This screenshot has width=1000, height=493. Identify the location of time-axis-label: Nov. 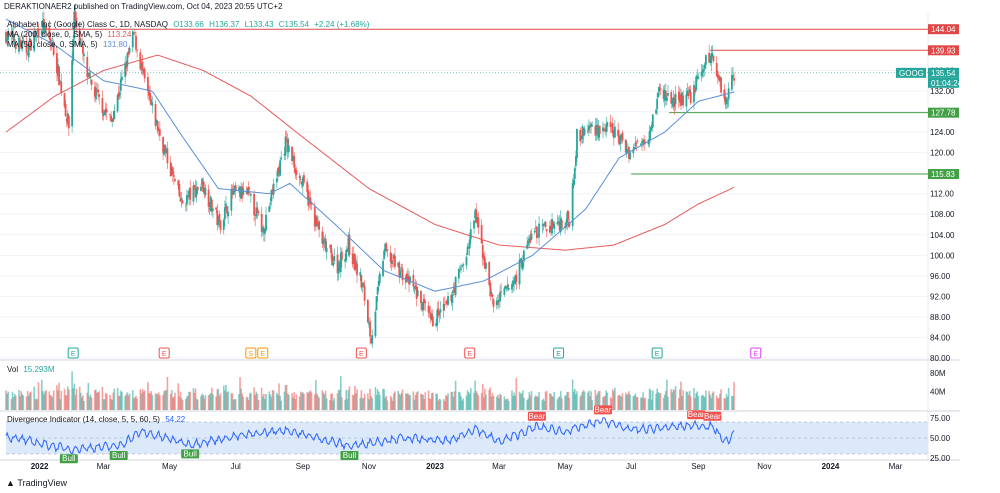
(369, 466).